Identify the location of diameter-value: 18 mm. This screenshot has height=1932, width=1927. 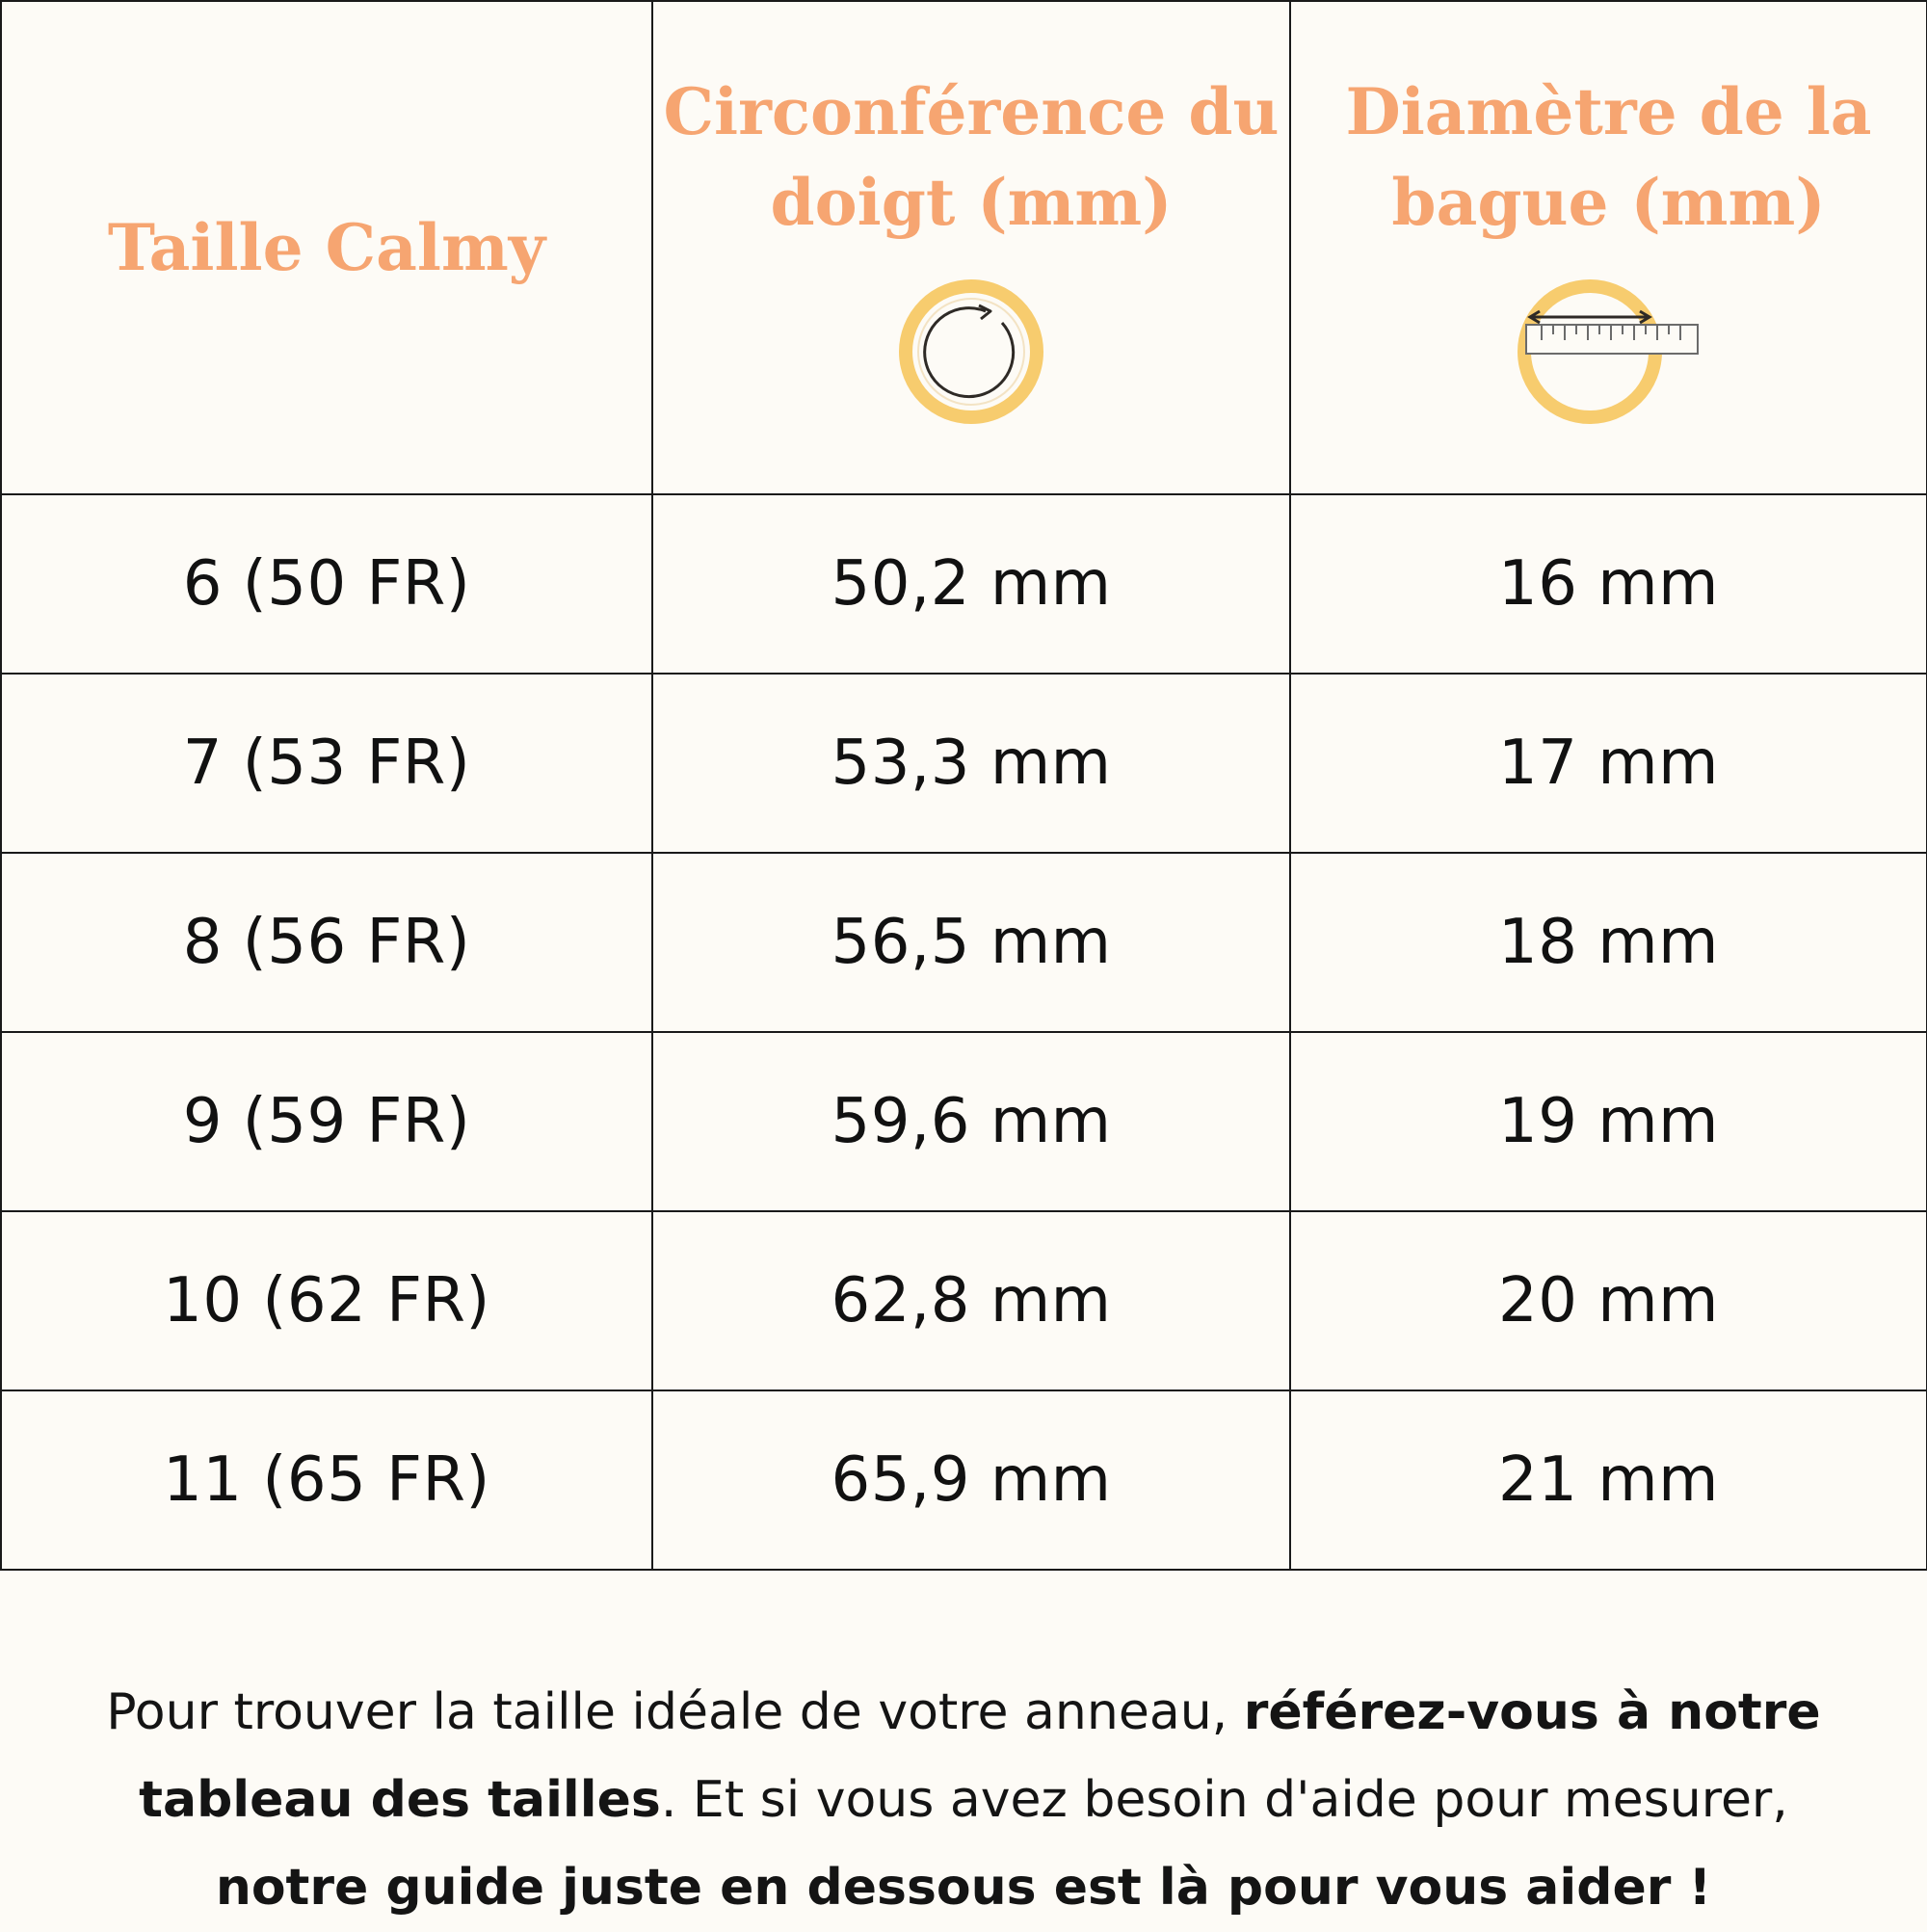
(1608, 942).